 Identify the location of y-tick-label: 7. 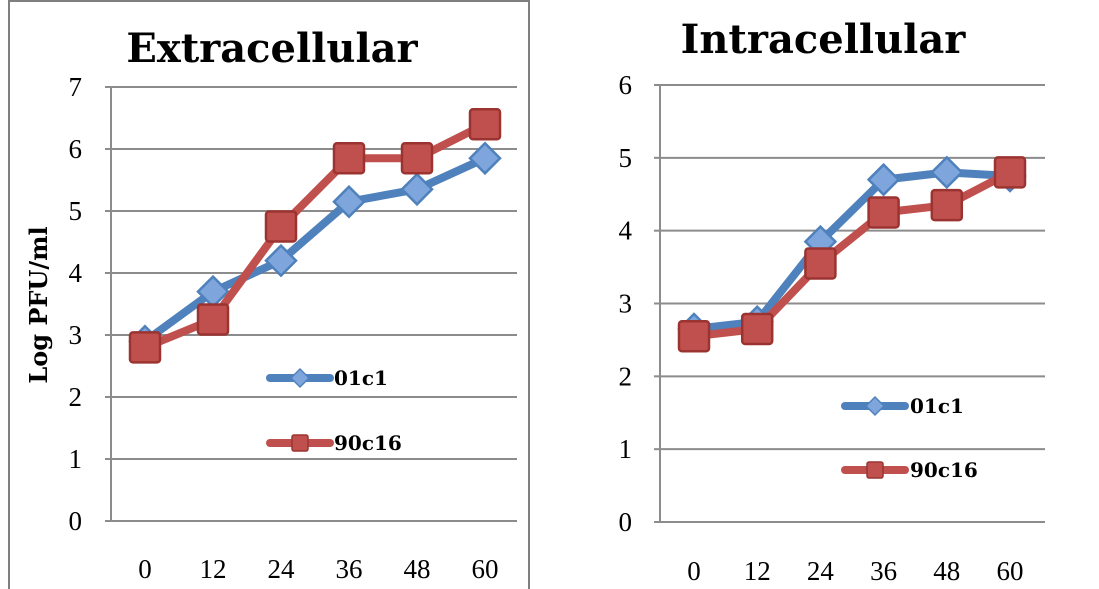
(76, 87).